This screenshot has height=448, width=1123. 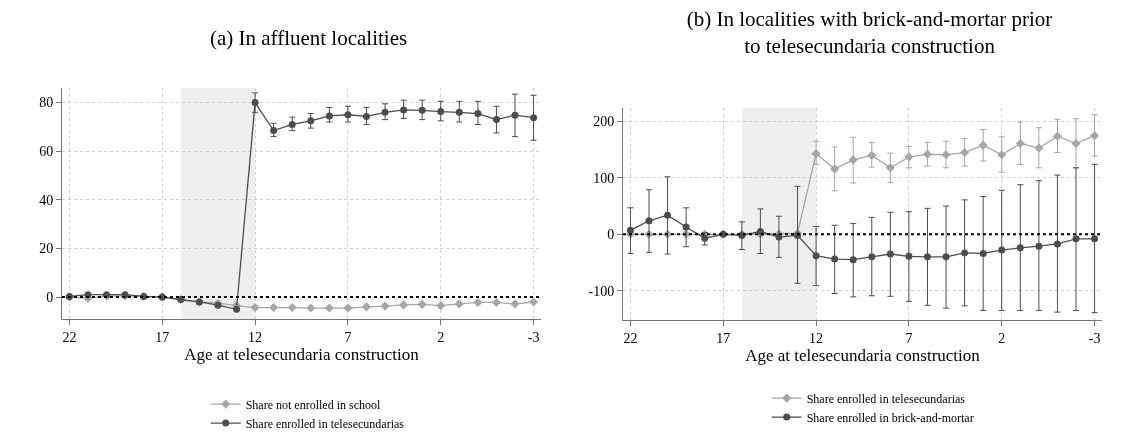 I want to click on y-tick-label: 200, so click(x=604, y=122).